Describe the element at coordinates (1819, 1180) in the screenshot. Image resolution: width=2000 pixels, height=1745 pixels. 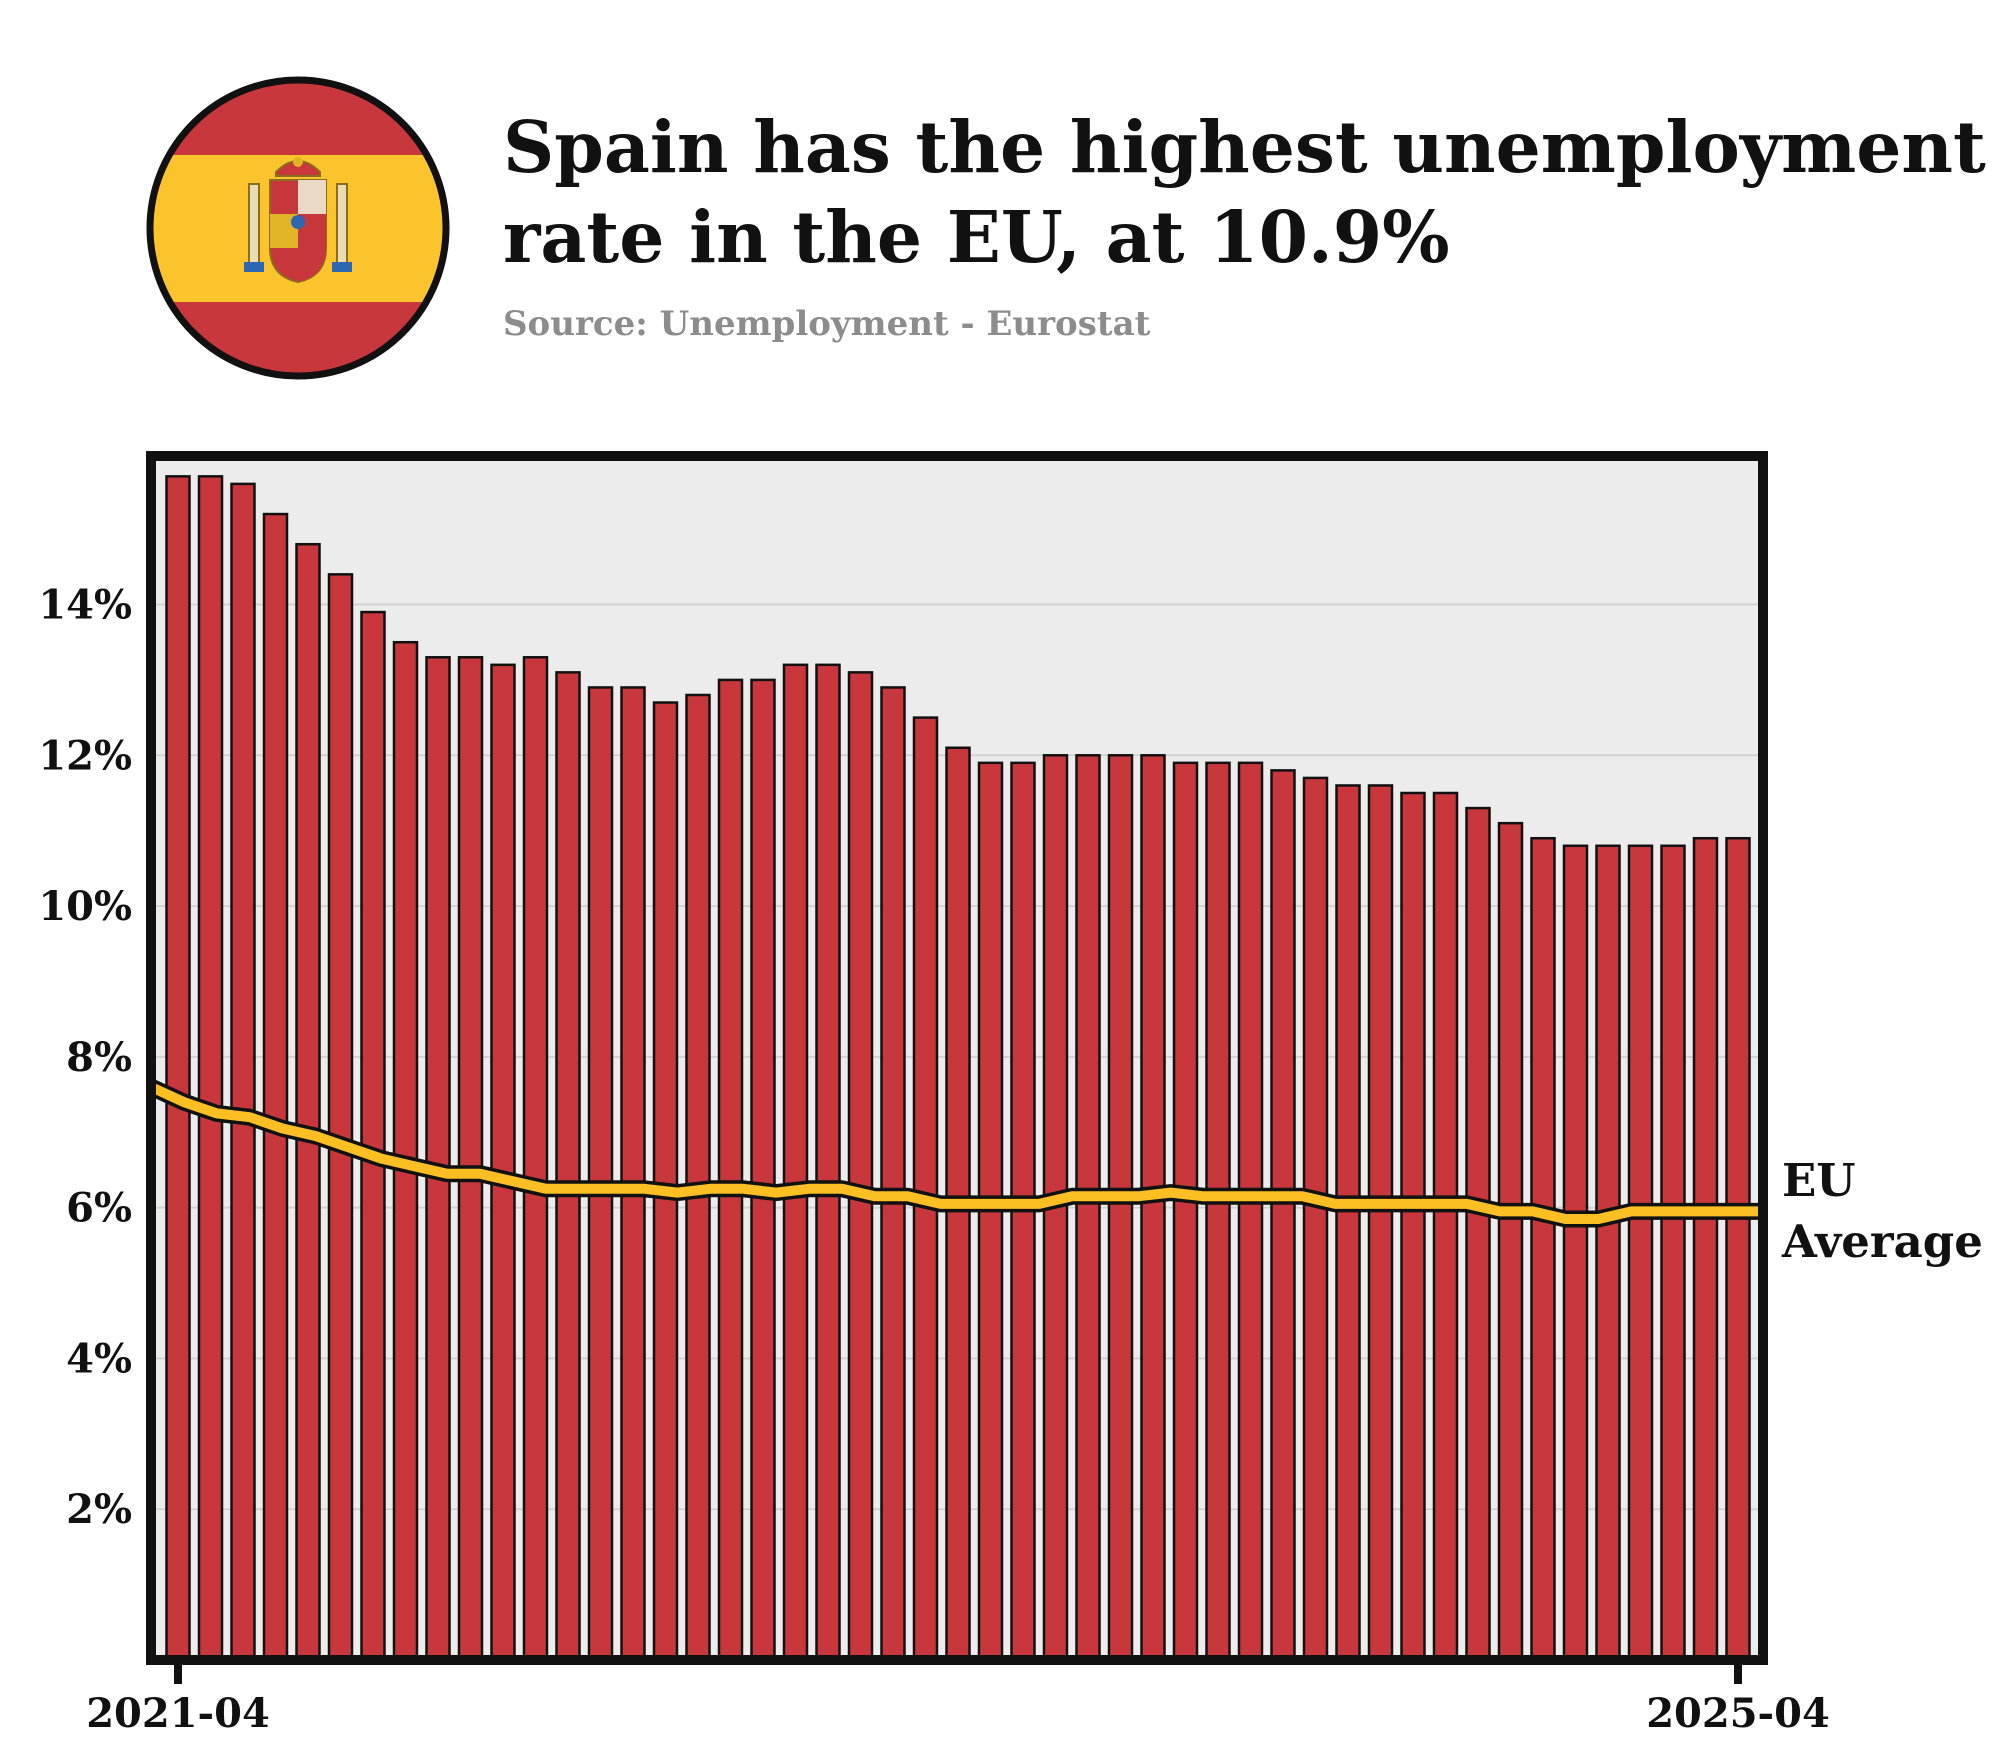
I see `eu-average-label-line1: EU` at that location.